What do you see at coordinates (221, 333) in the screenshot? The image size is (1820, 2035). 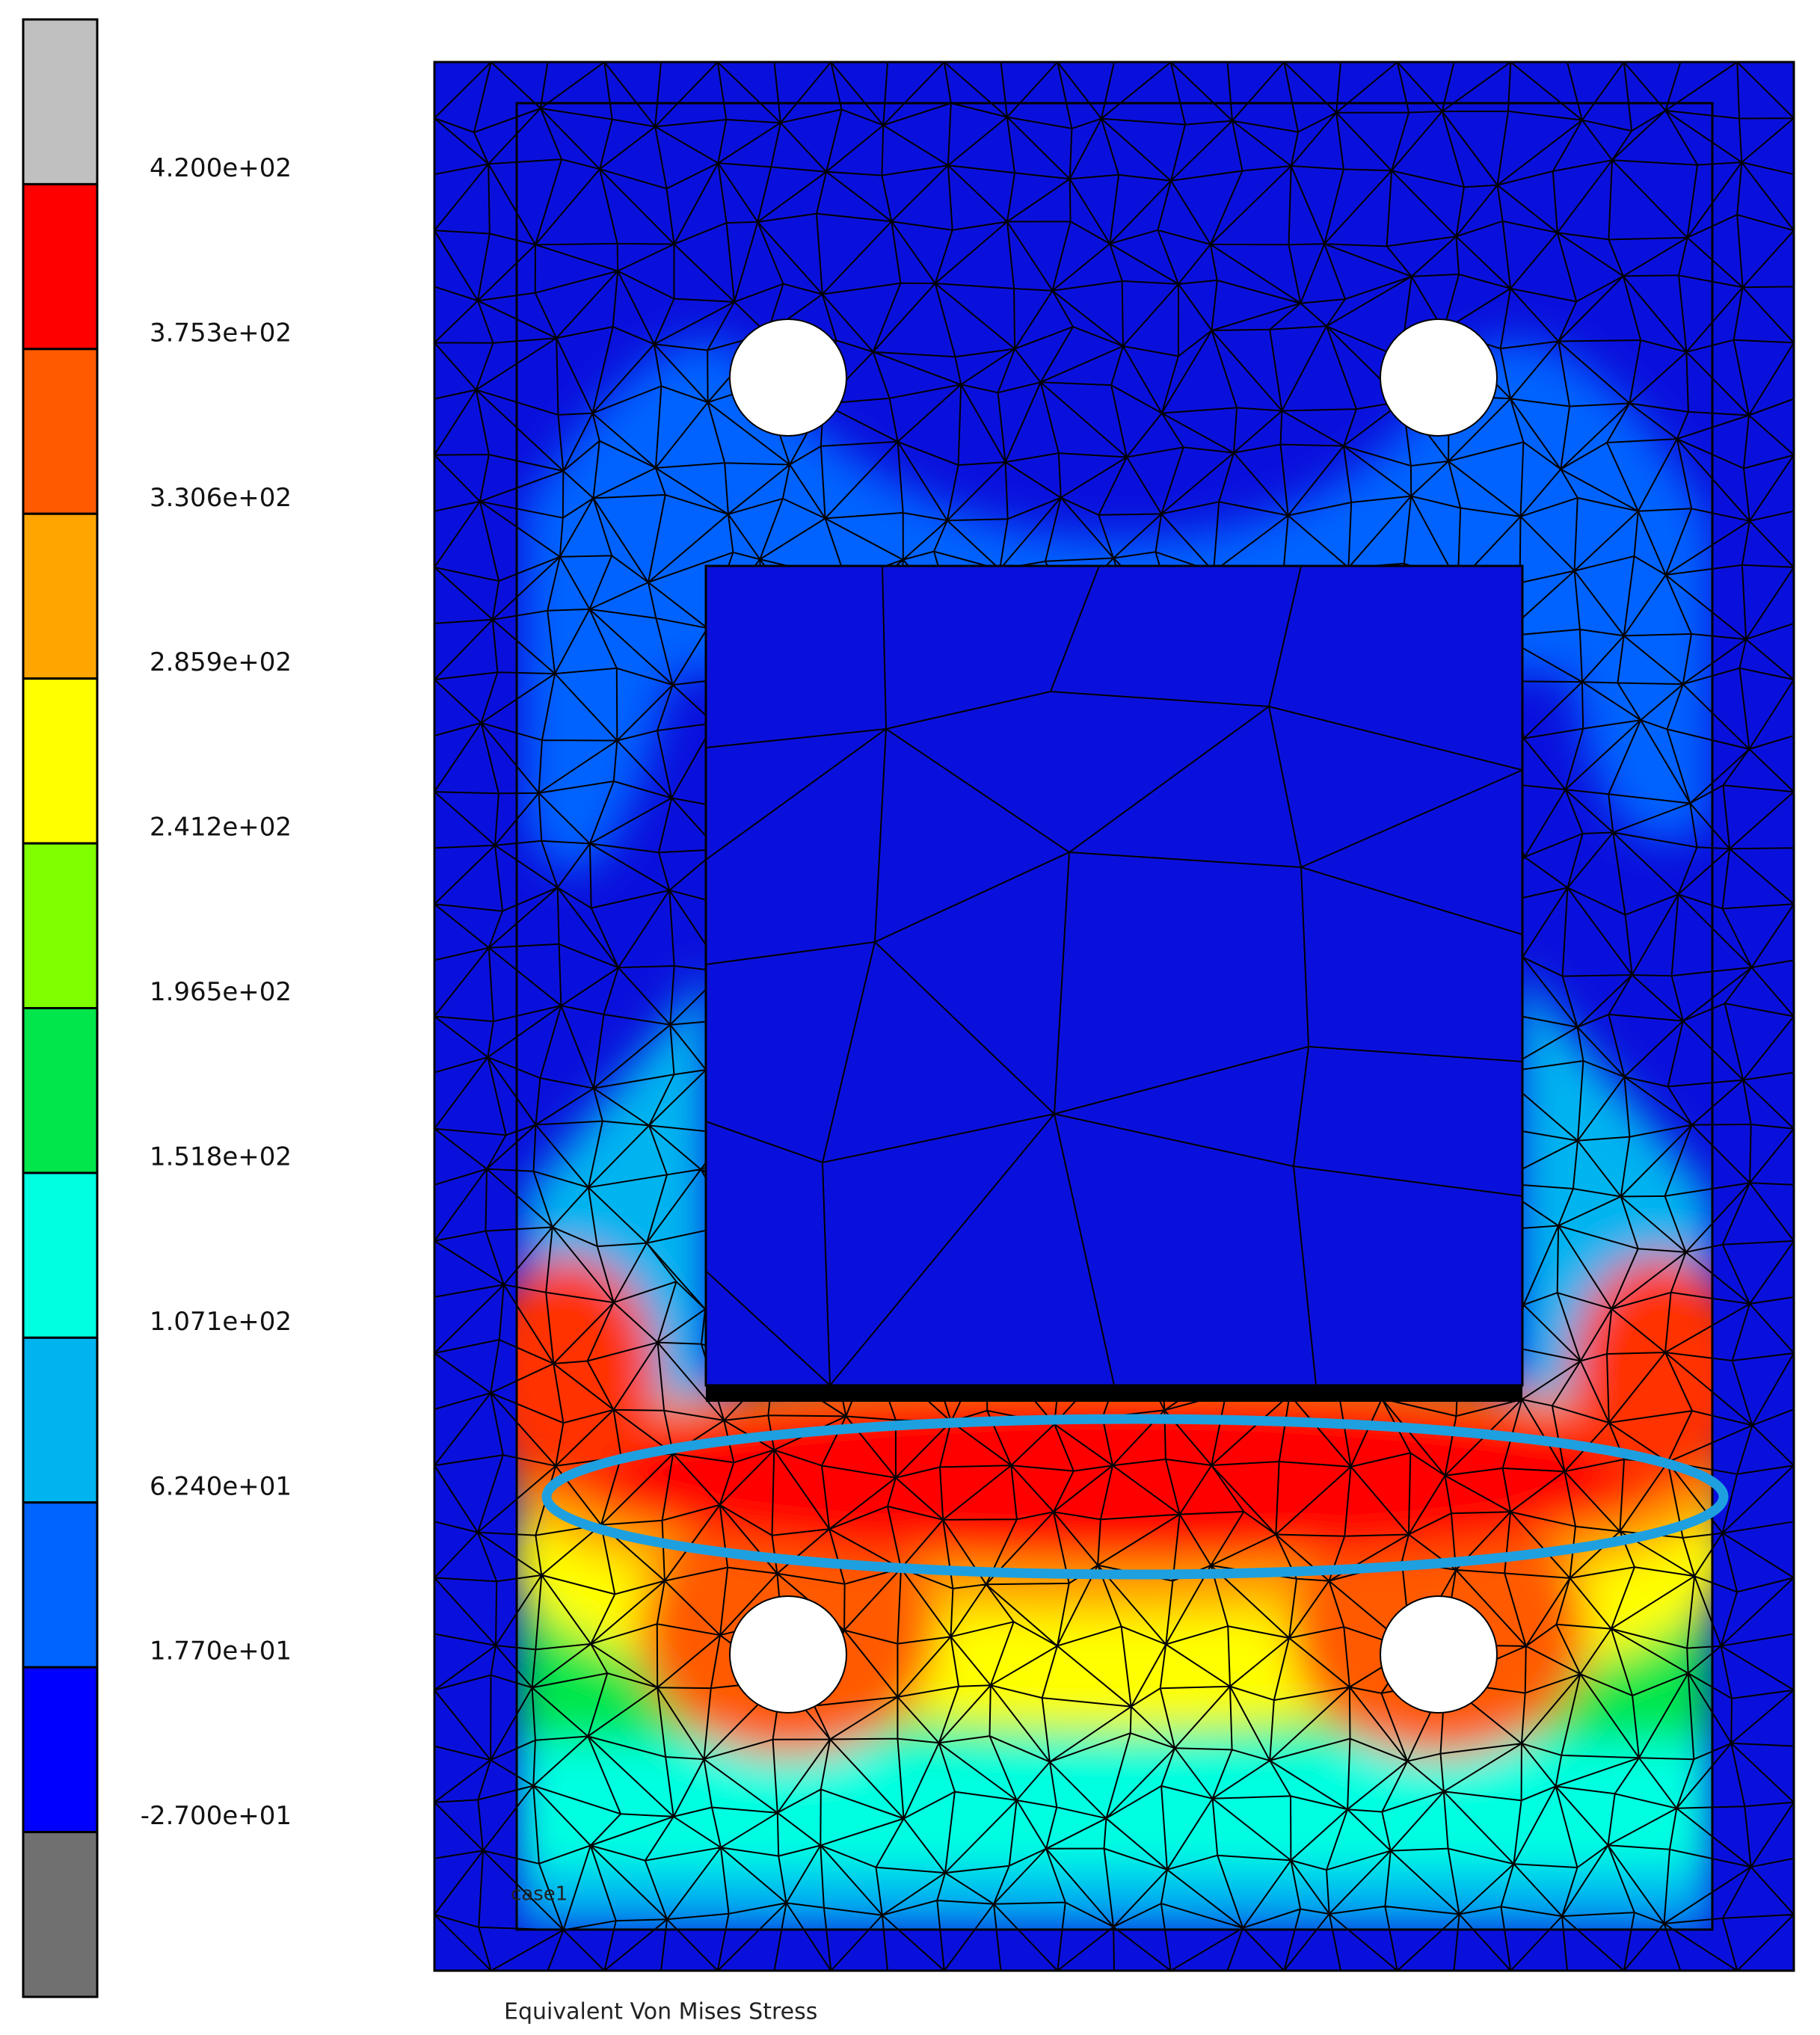 I see `legend-label: 3.753e+02` at bounding box center [221, 333].